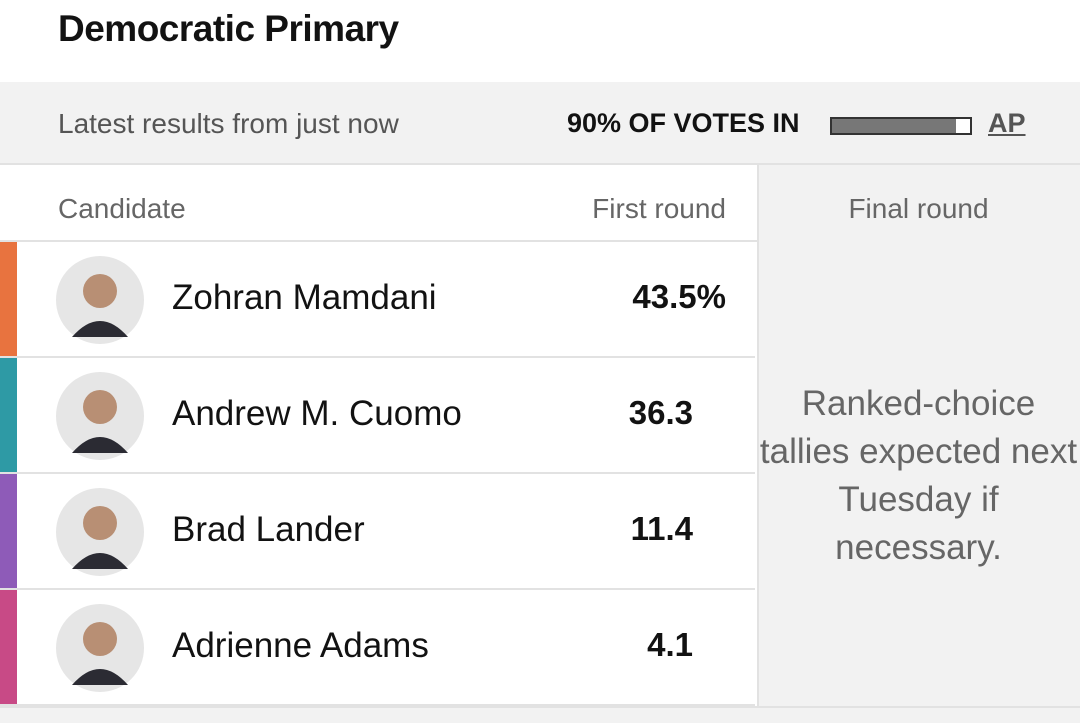 This screenshot has width=1080, height=723. What do you see at coordinates (122, 208) in the screenshot?
I see `column-header: Candidate` at bounding box center [122, 208].